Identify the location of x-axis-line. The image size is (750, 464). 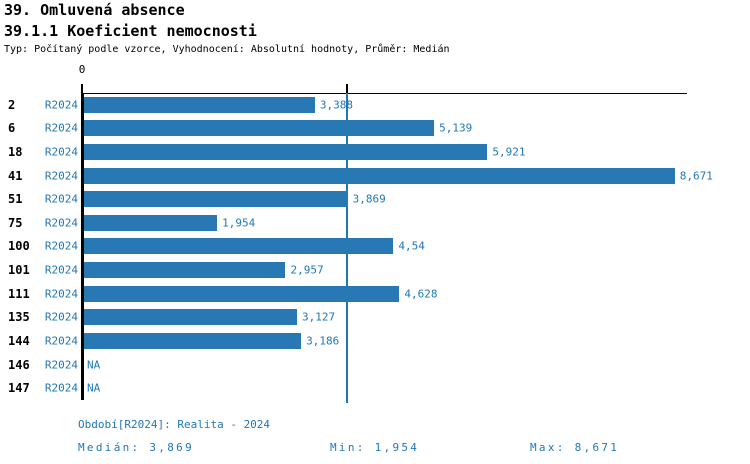
(384, 93).